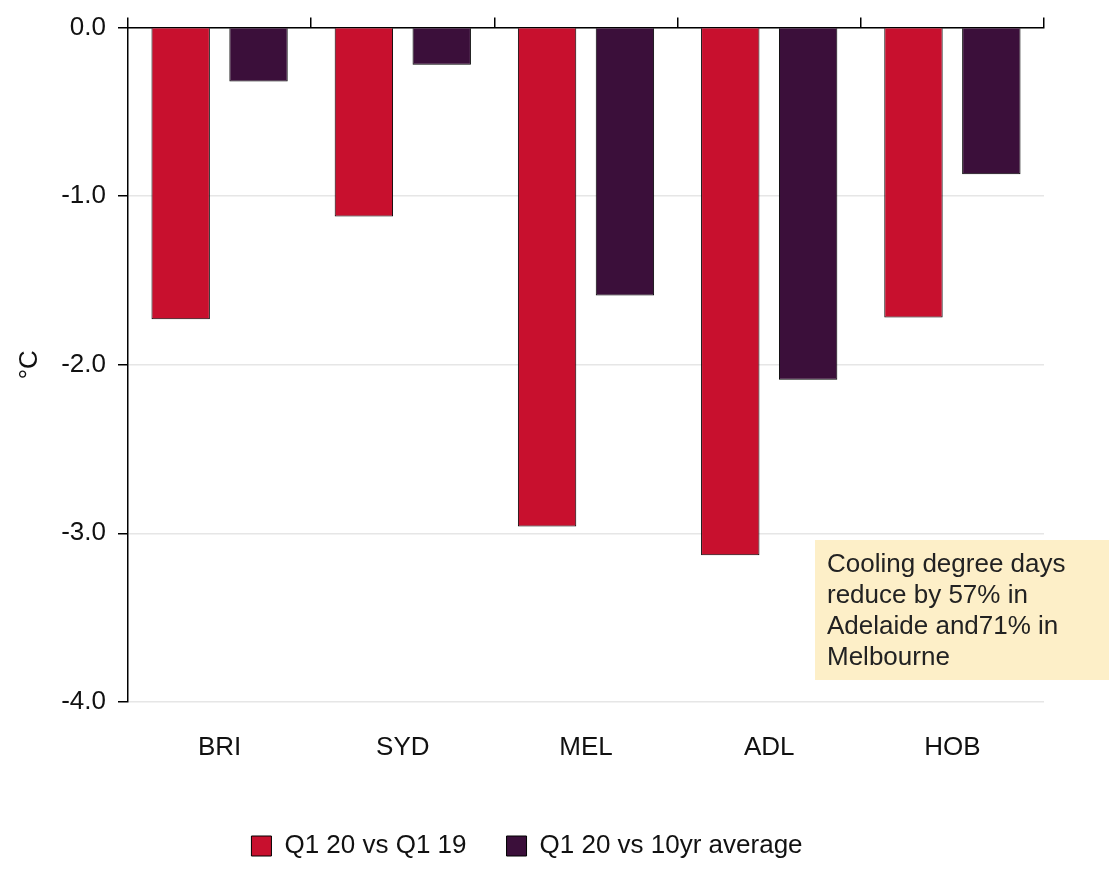 The height and width of the screenshot is (869, 1109). What do you see at coordinates (403, 745) in the screenshot?
I see `x-tick-label: SYD` at bounding box center [403, 745].